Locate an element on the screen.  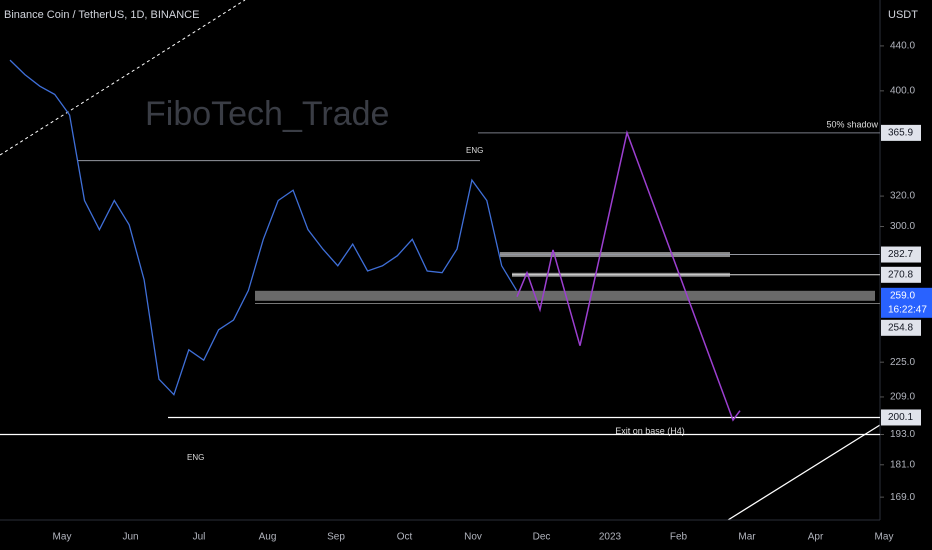
countdown: 16:22:47 is located at coordinates (907, 309).